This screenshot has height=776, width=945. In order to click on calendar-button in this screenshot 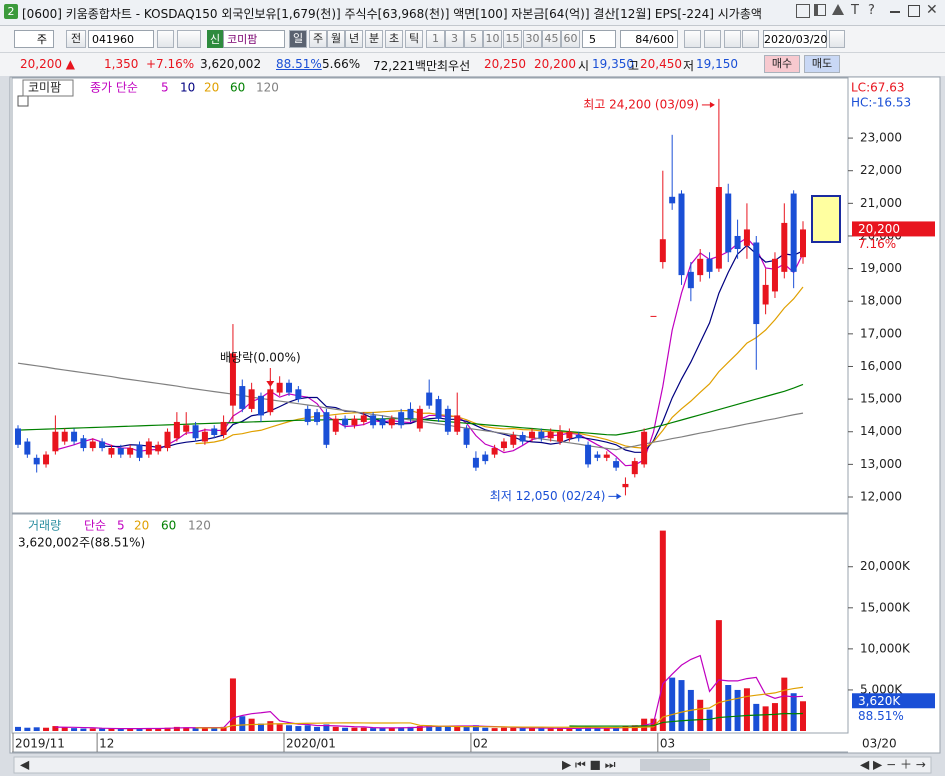, I will do `click(837, 39)`.